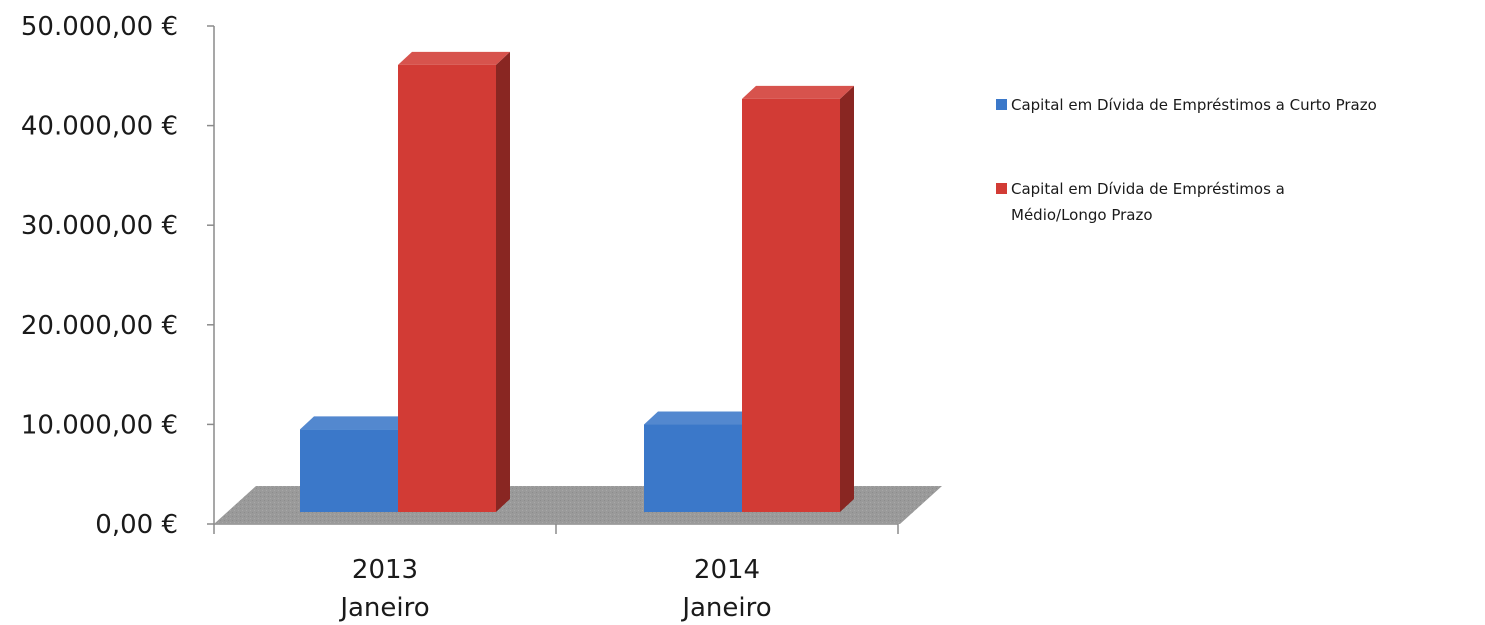 The height and width of the screenshot is (625, 1485). Describe the element at coordinates (383, 589) in the screenshot. I see `x-category-label: 2013 Janeiro` at that location.